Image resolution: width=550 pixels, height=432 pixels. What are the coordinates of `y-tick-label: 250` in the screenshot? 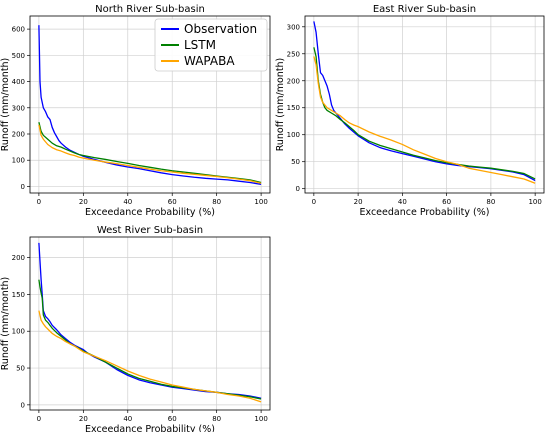 It's located at (293, 54).